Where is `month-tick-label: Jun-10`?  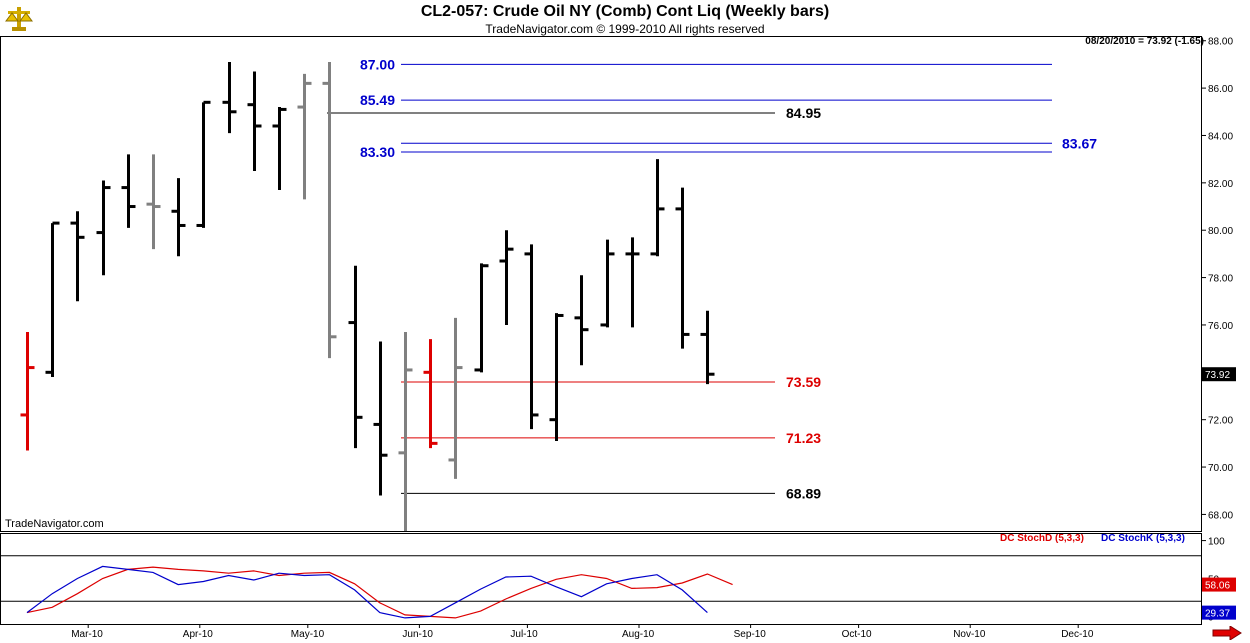 month-tick-label: Jun-10 is located at coordinates (417, 634).